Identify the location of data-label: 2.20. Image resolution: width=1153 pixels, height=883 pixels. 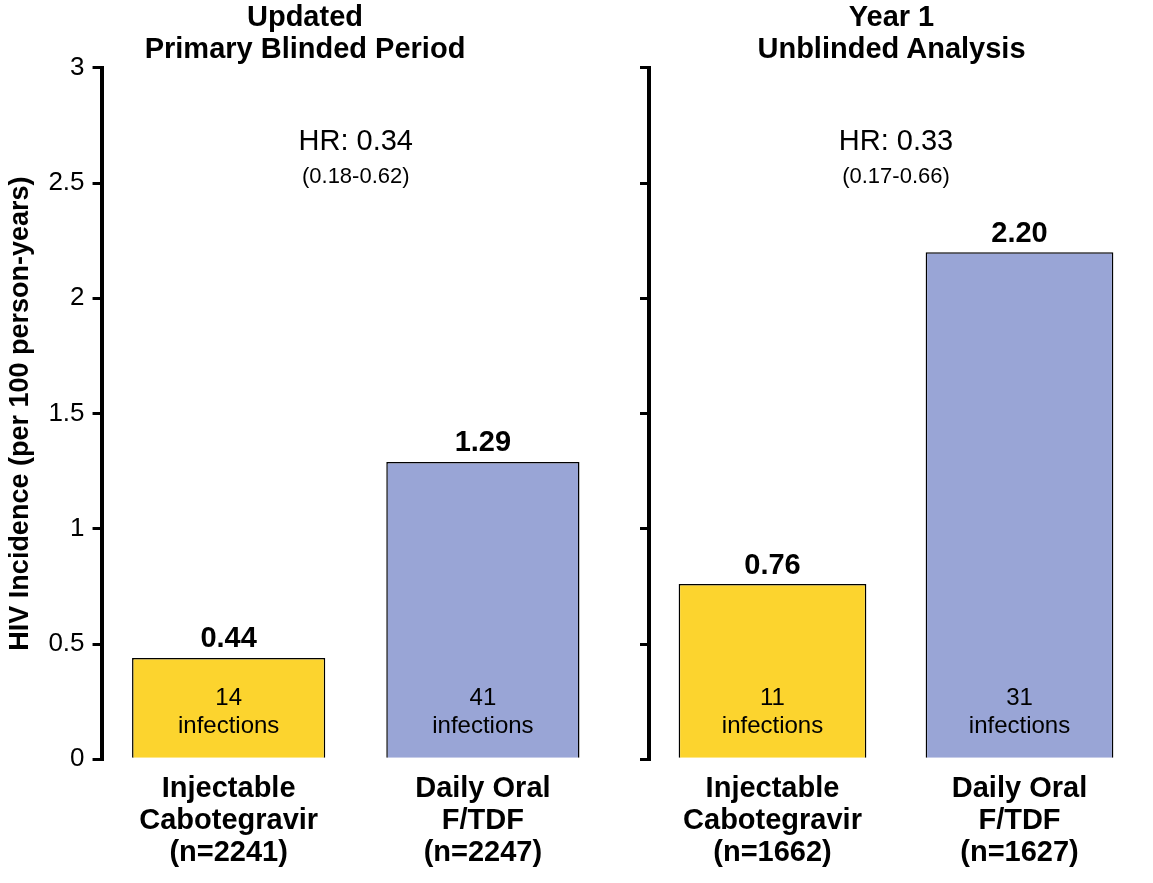
(1019, 231).